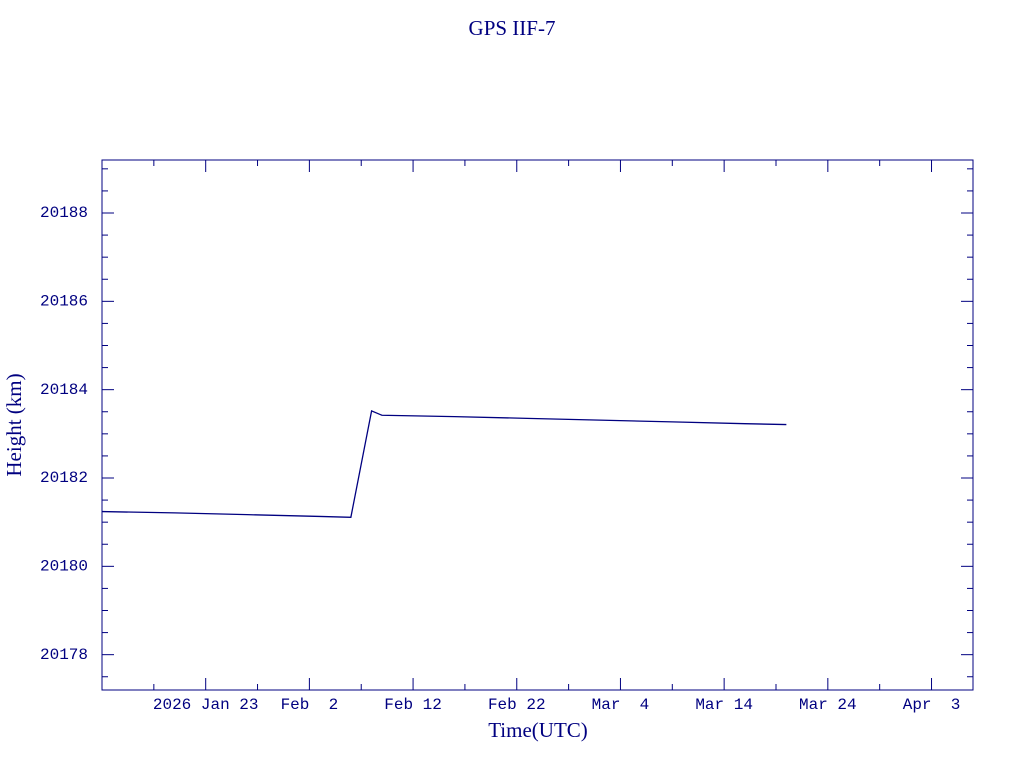 The image size is (1024, 768). What do you see at coordinates (14, 424) in the screenshot?
I see `y-axis-label: Height (km)` at bounding box center [14, 424].